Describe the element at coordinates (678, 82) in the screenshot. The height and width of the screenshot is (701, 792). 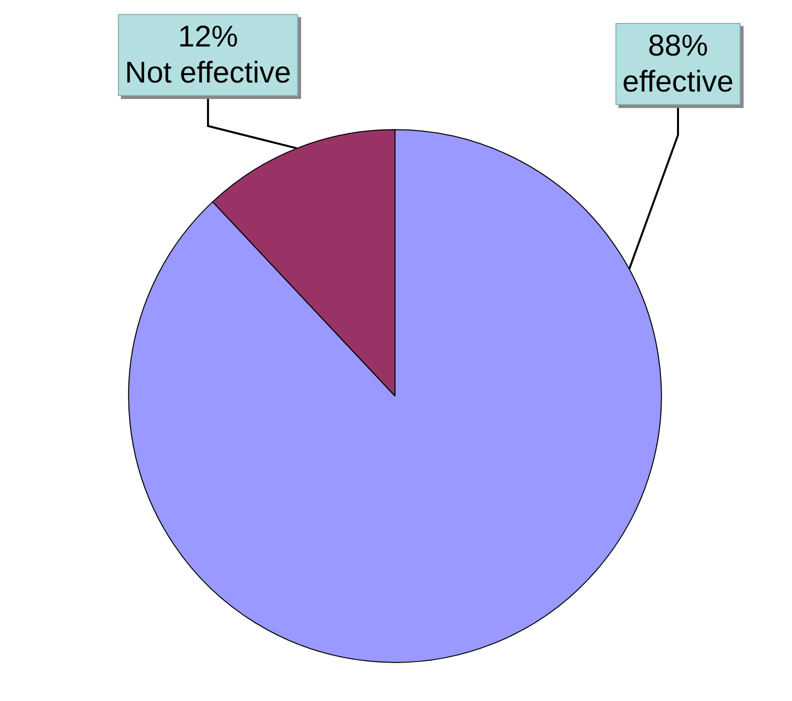
I see `slice-label: effective` at that location.